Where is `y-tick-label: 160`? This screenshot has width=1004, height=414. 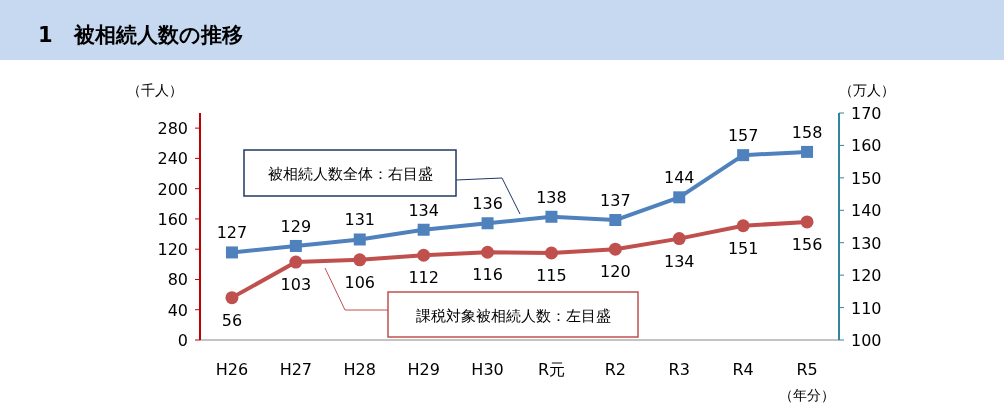
y-tick-label: 160 is located at coordinates (172, 219).